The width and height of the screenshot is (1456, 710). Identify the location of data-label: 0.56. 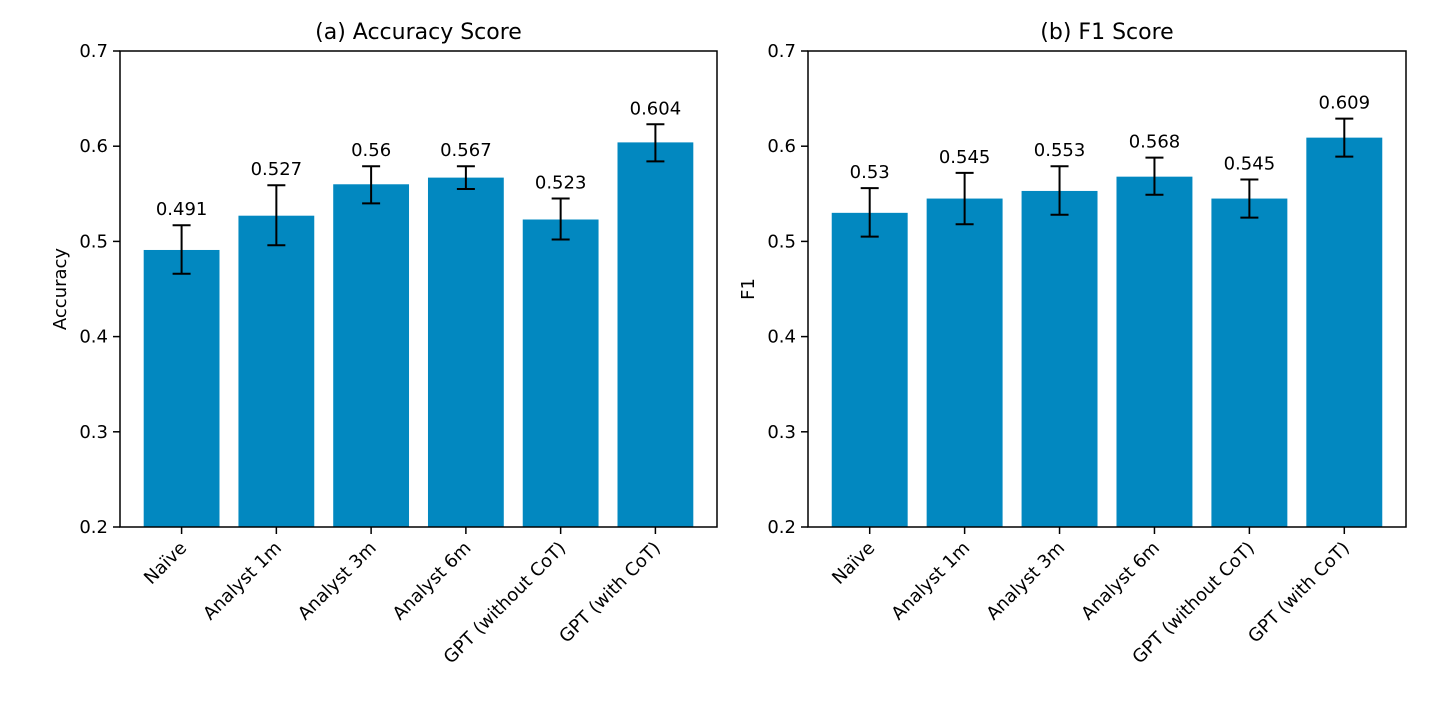
(371, 150).